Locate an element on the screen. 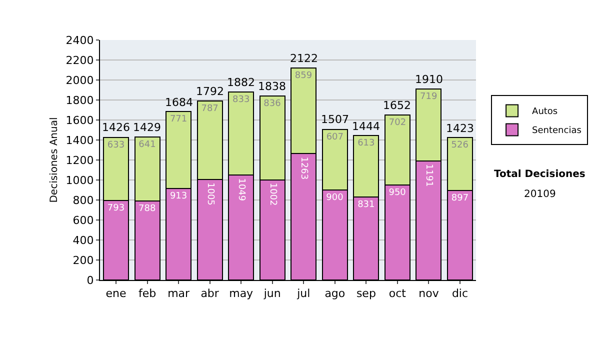  data-label: 1005 is located at coordinates (209, 194).